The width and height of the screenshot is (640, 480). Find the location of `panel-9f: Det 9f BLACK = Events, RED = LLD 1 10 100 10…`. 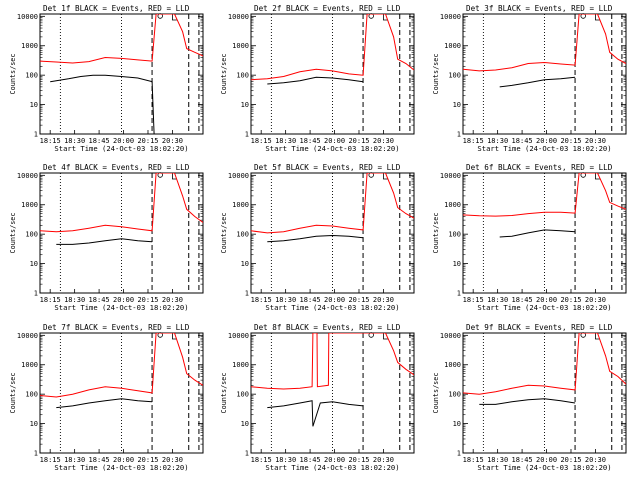

panel-9f: Det 9f BLACK = Events, RED = LLD 1 10 100 10… is located at coordinates (529, 397).